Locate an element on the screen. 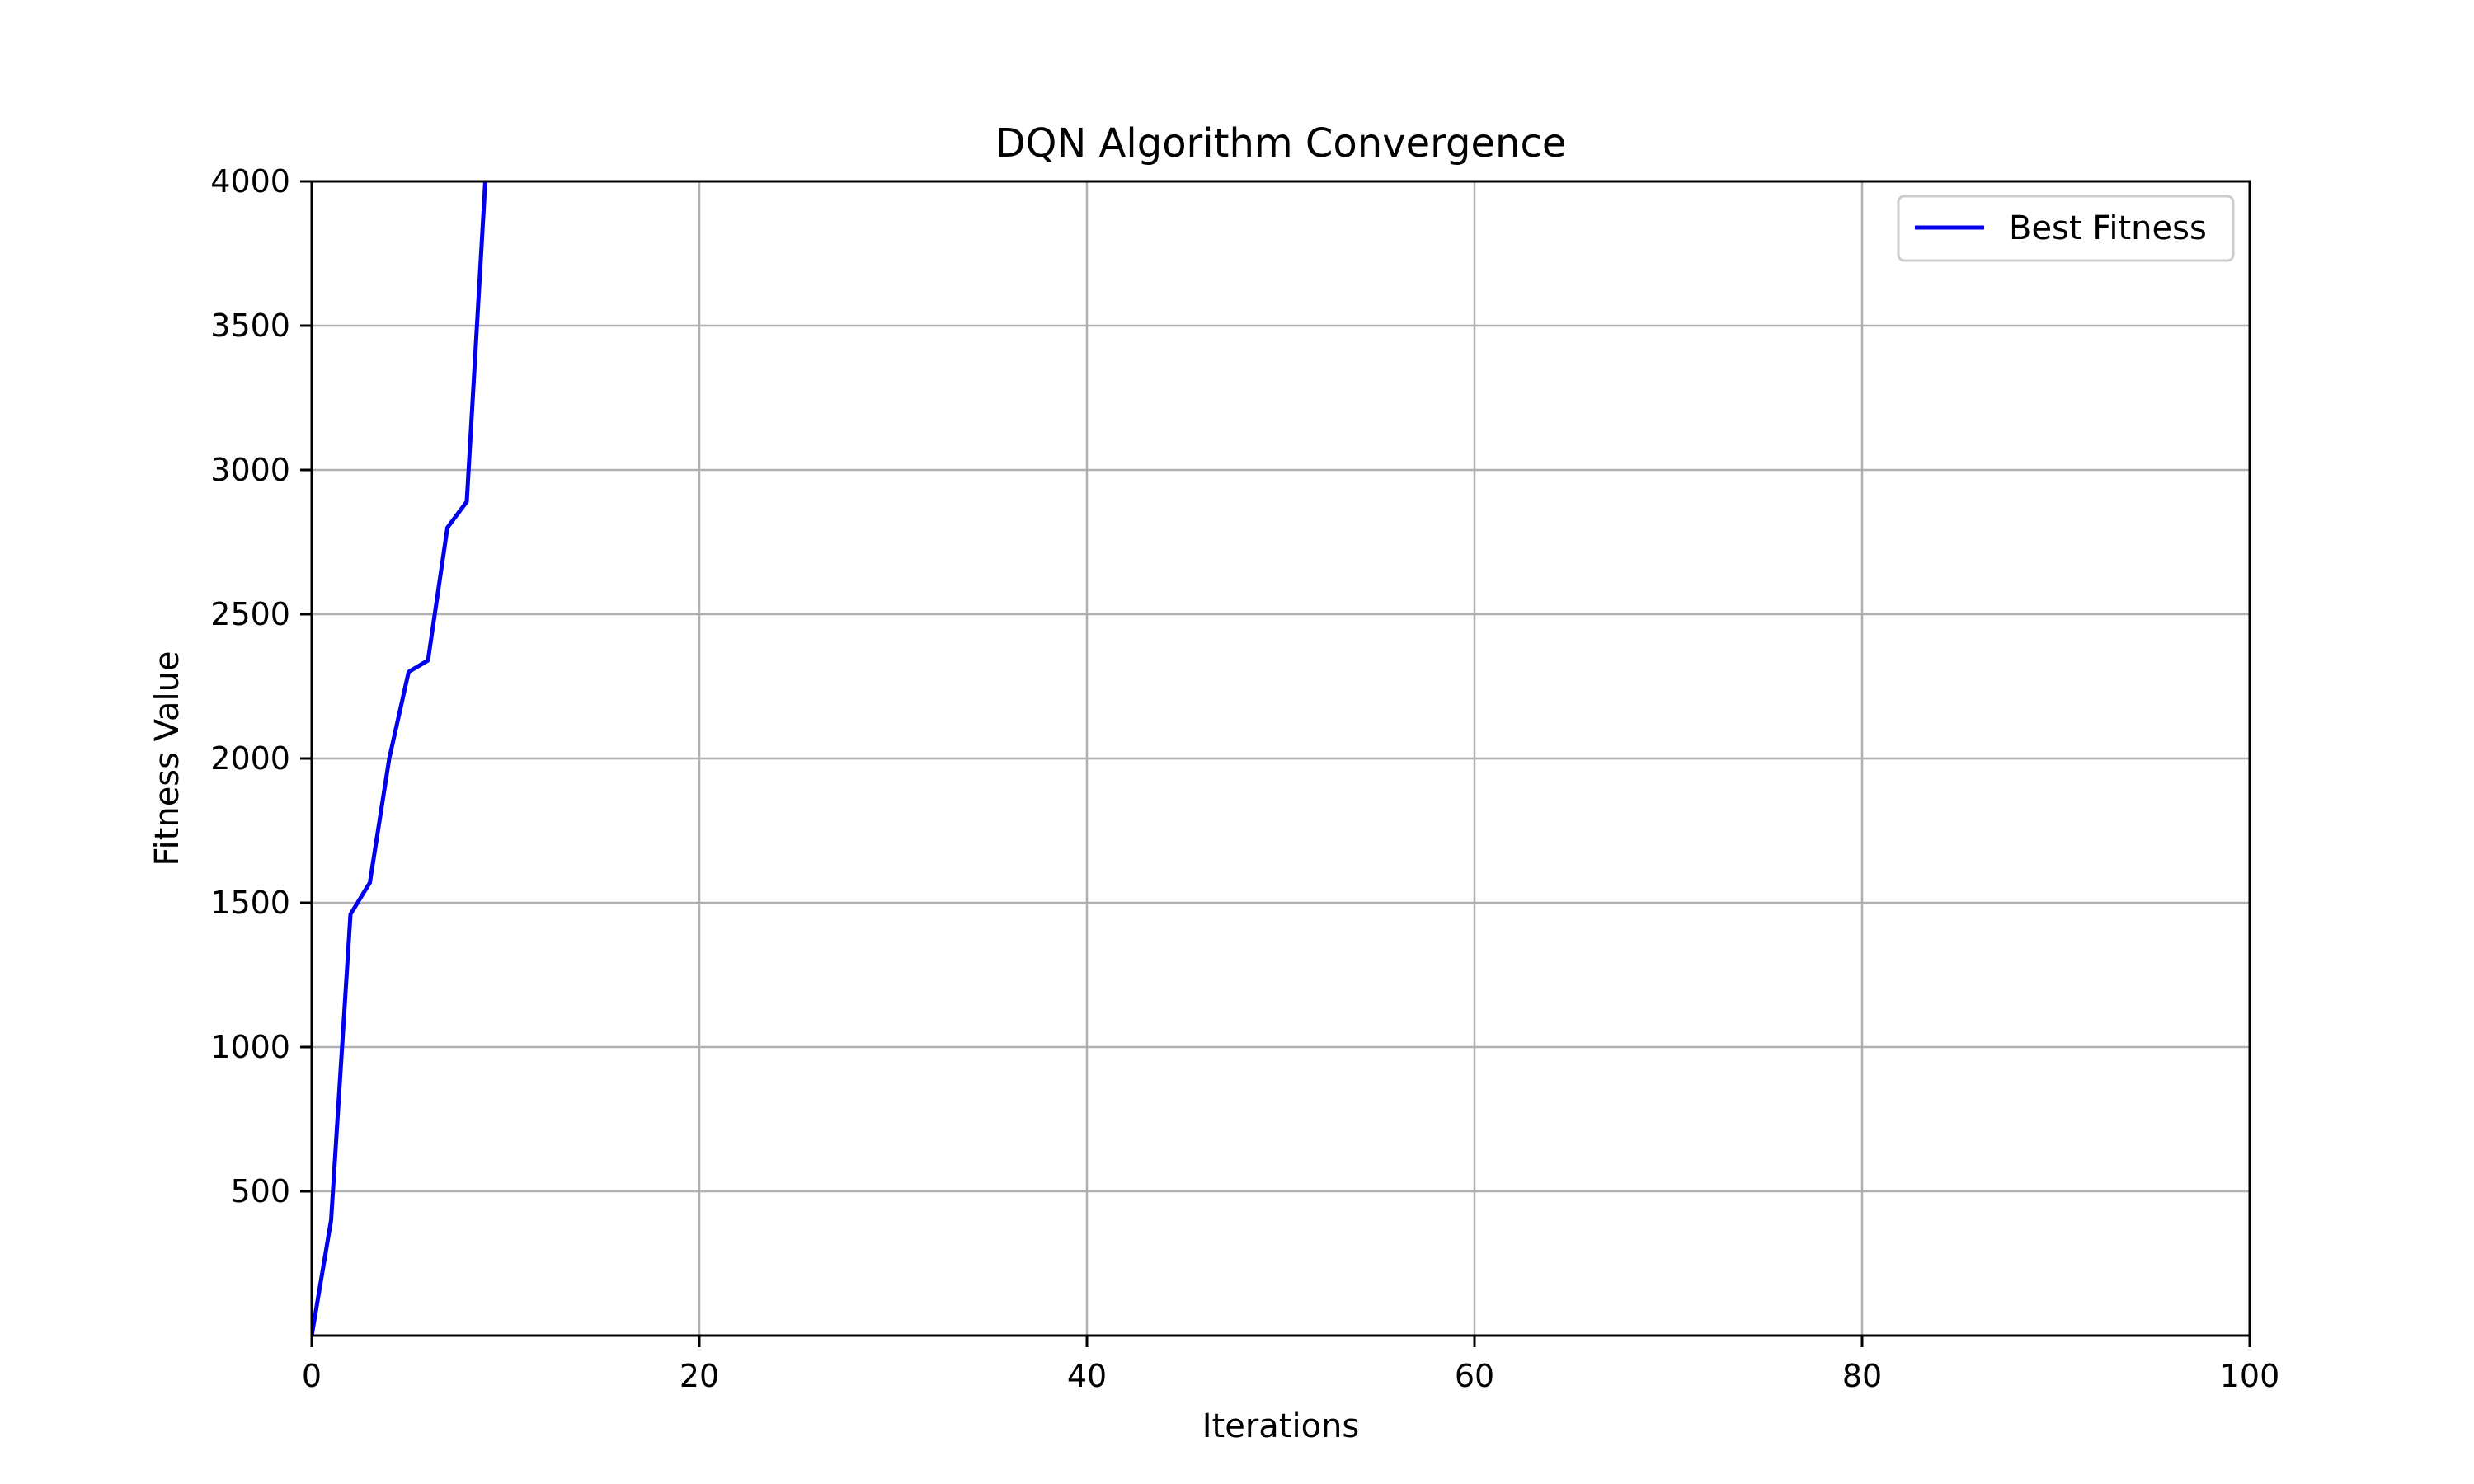 Image resolution: width=2474 pixels, height=1484 pixels. x-tick-label: 80 is located at coordinates (1862, 1376).